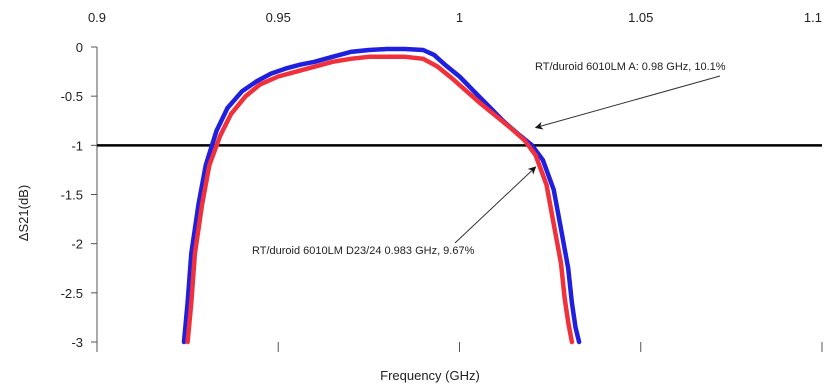 The width and height of the screenshot is (828, 385). Describe the element at coordinates (813, 17) in the screenshot. I see `x-tick-label: 1.1` at that location.